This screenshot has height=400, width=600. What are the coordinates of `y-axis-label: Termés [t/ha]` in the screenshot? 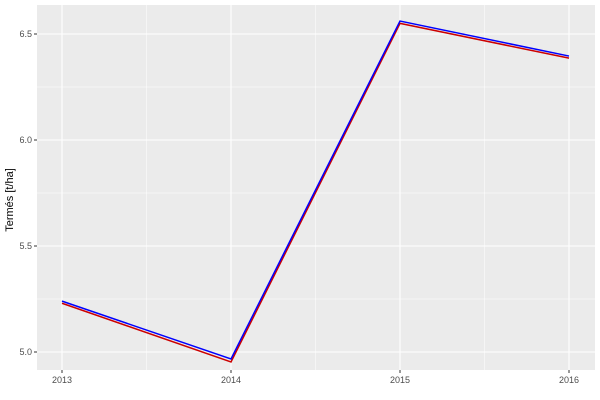 It's located at (10, 200).